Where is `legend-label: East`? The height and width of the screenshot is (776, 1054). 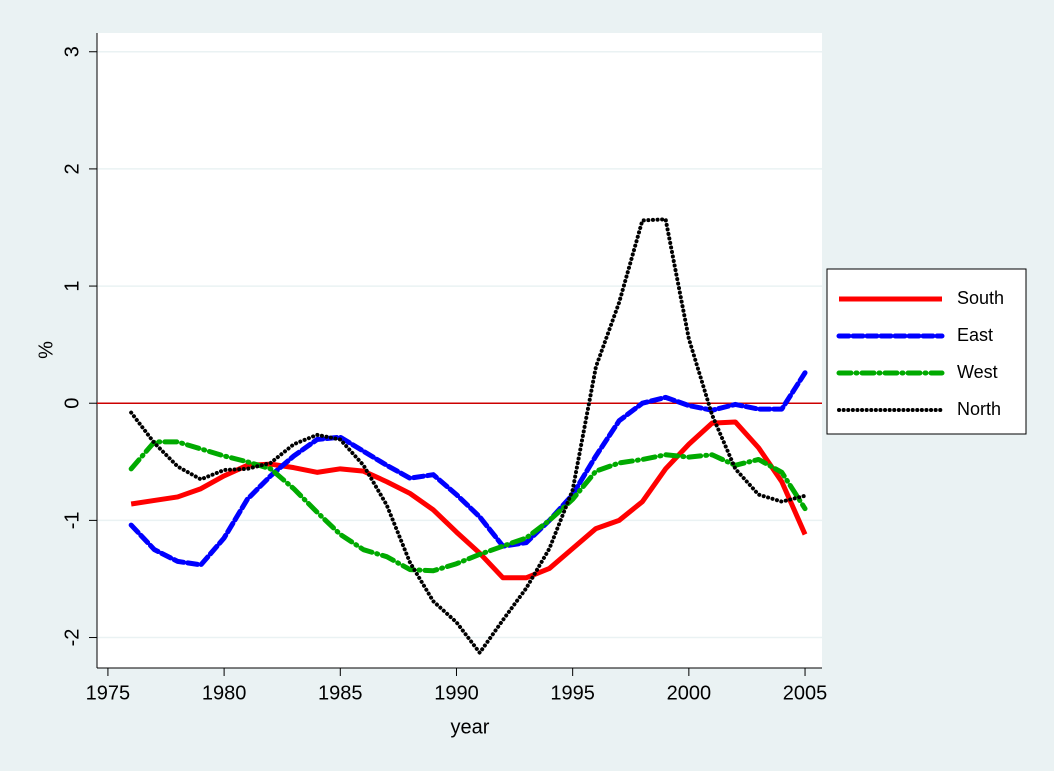 legend-label: East is located at coordinates (975, 335).